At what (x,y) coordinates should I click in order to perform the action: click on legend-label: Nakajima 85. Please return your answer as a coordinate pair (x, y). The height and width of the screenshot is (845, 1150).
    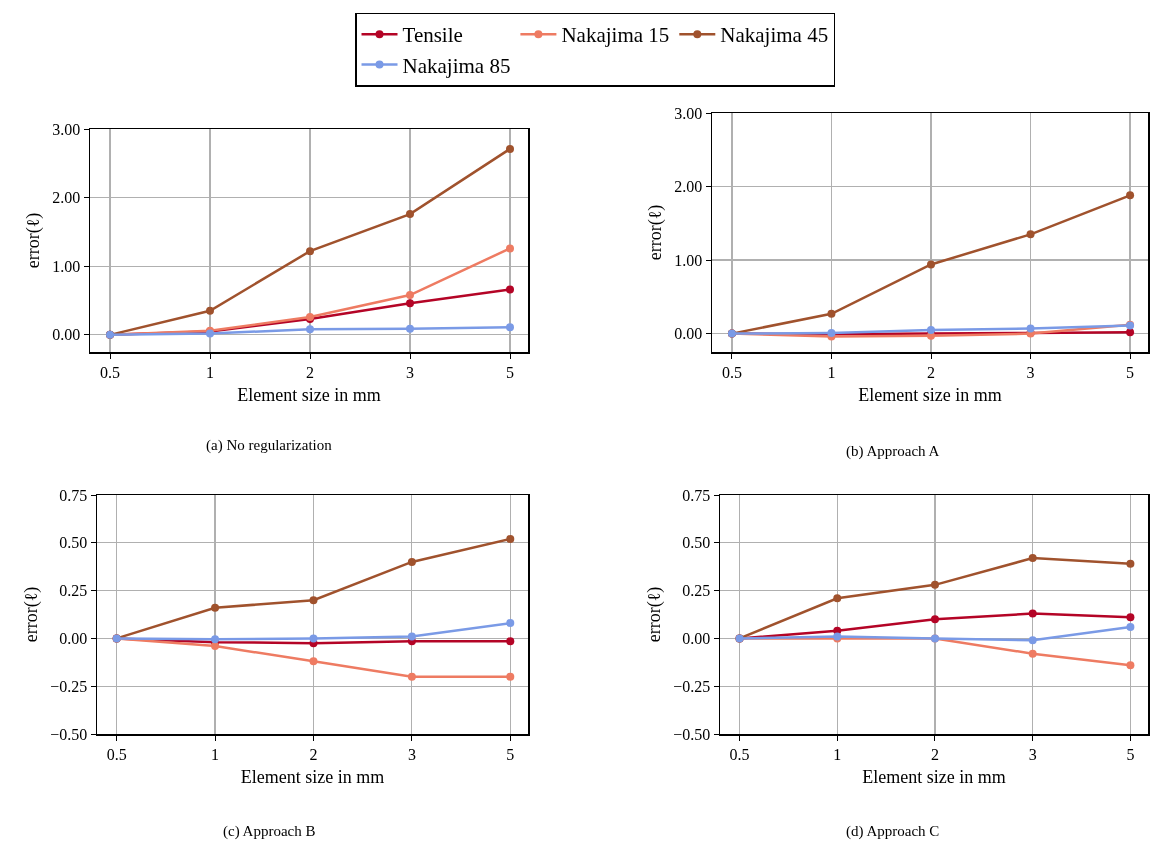
    Looking at the image, I should click on (456, 65).